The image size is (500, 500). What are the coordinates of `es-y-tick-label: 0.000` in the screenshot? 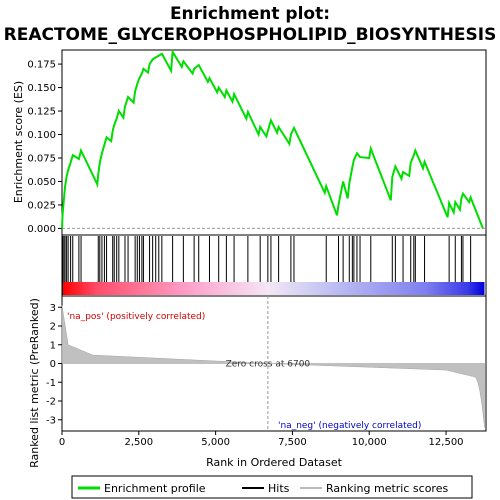 It's located at (41, 229).